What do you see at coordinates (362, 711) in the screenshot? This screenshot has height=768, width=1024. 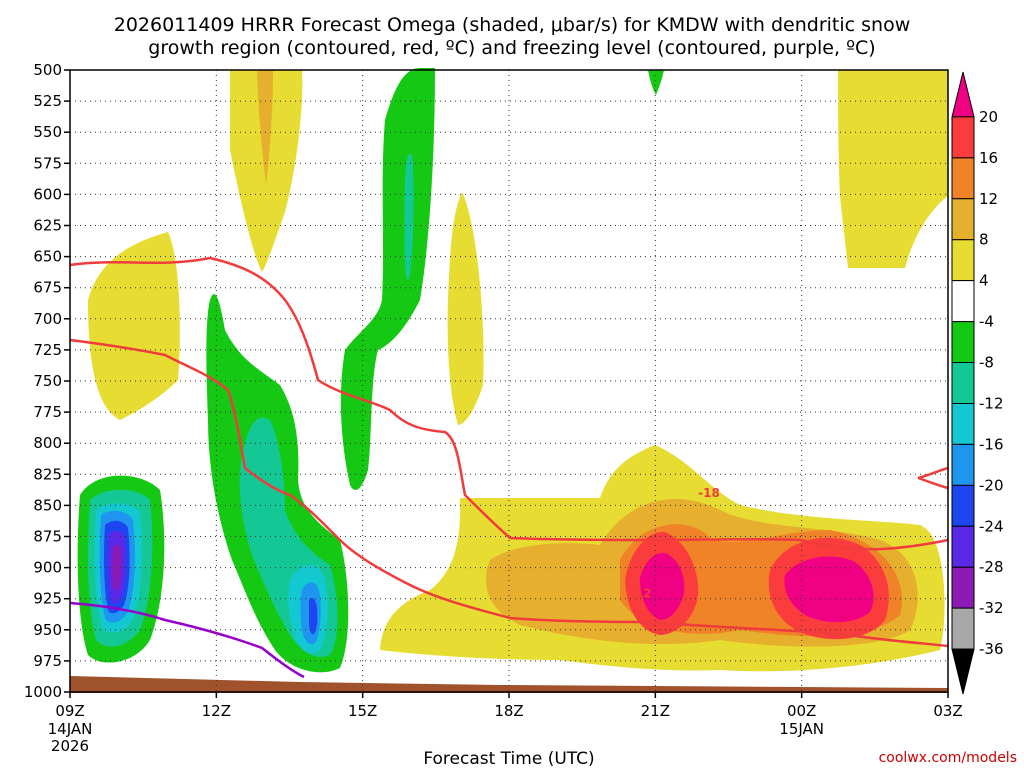 I see `x-tick-label: 15Z` at bounding box center [362, 711].